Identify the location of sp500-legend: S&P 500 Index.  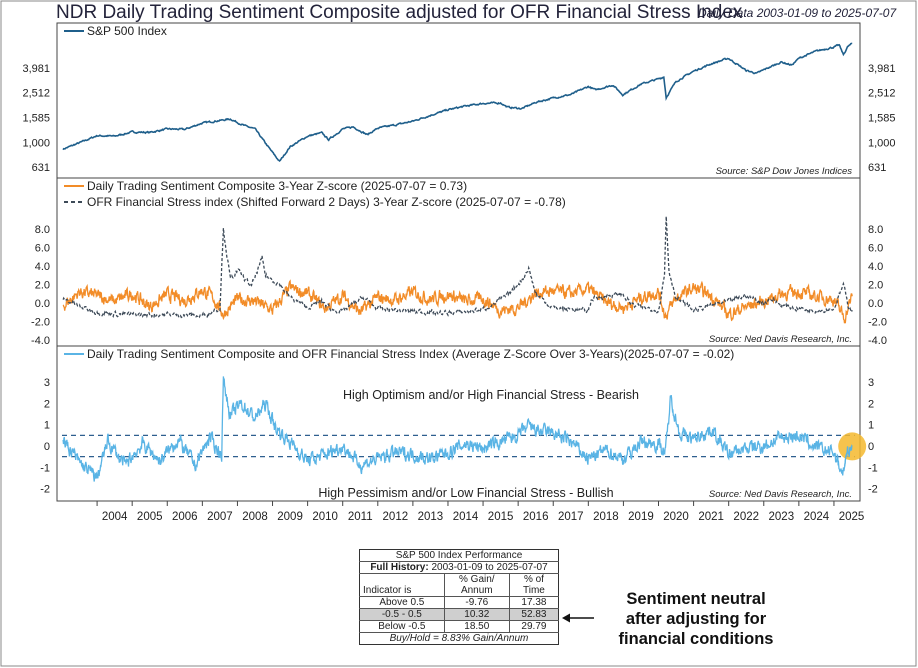
(127, 31).